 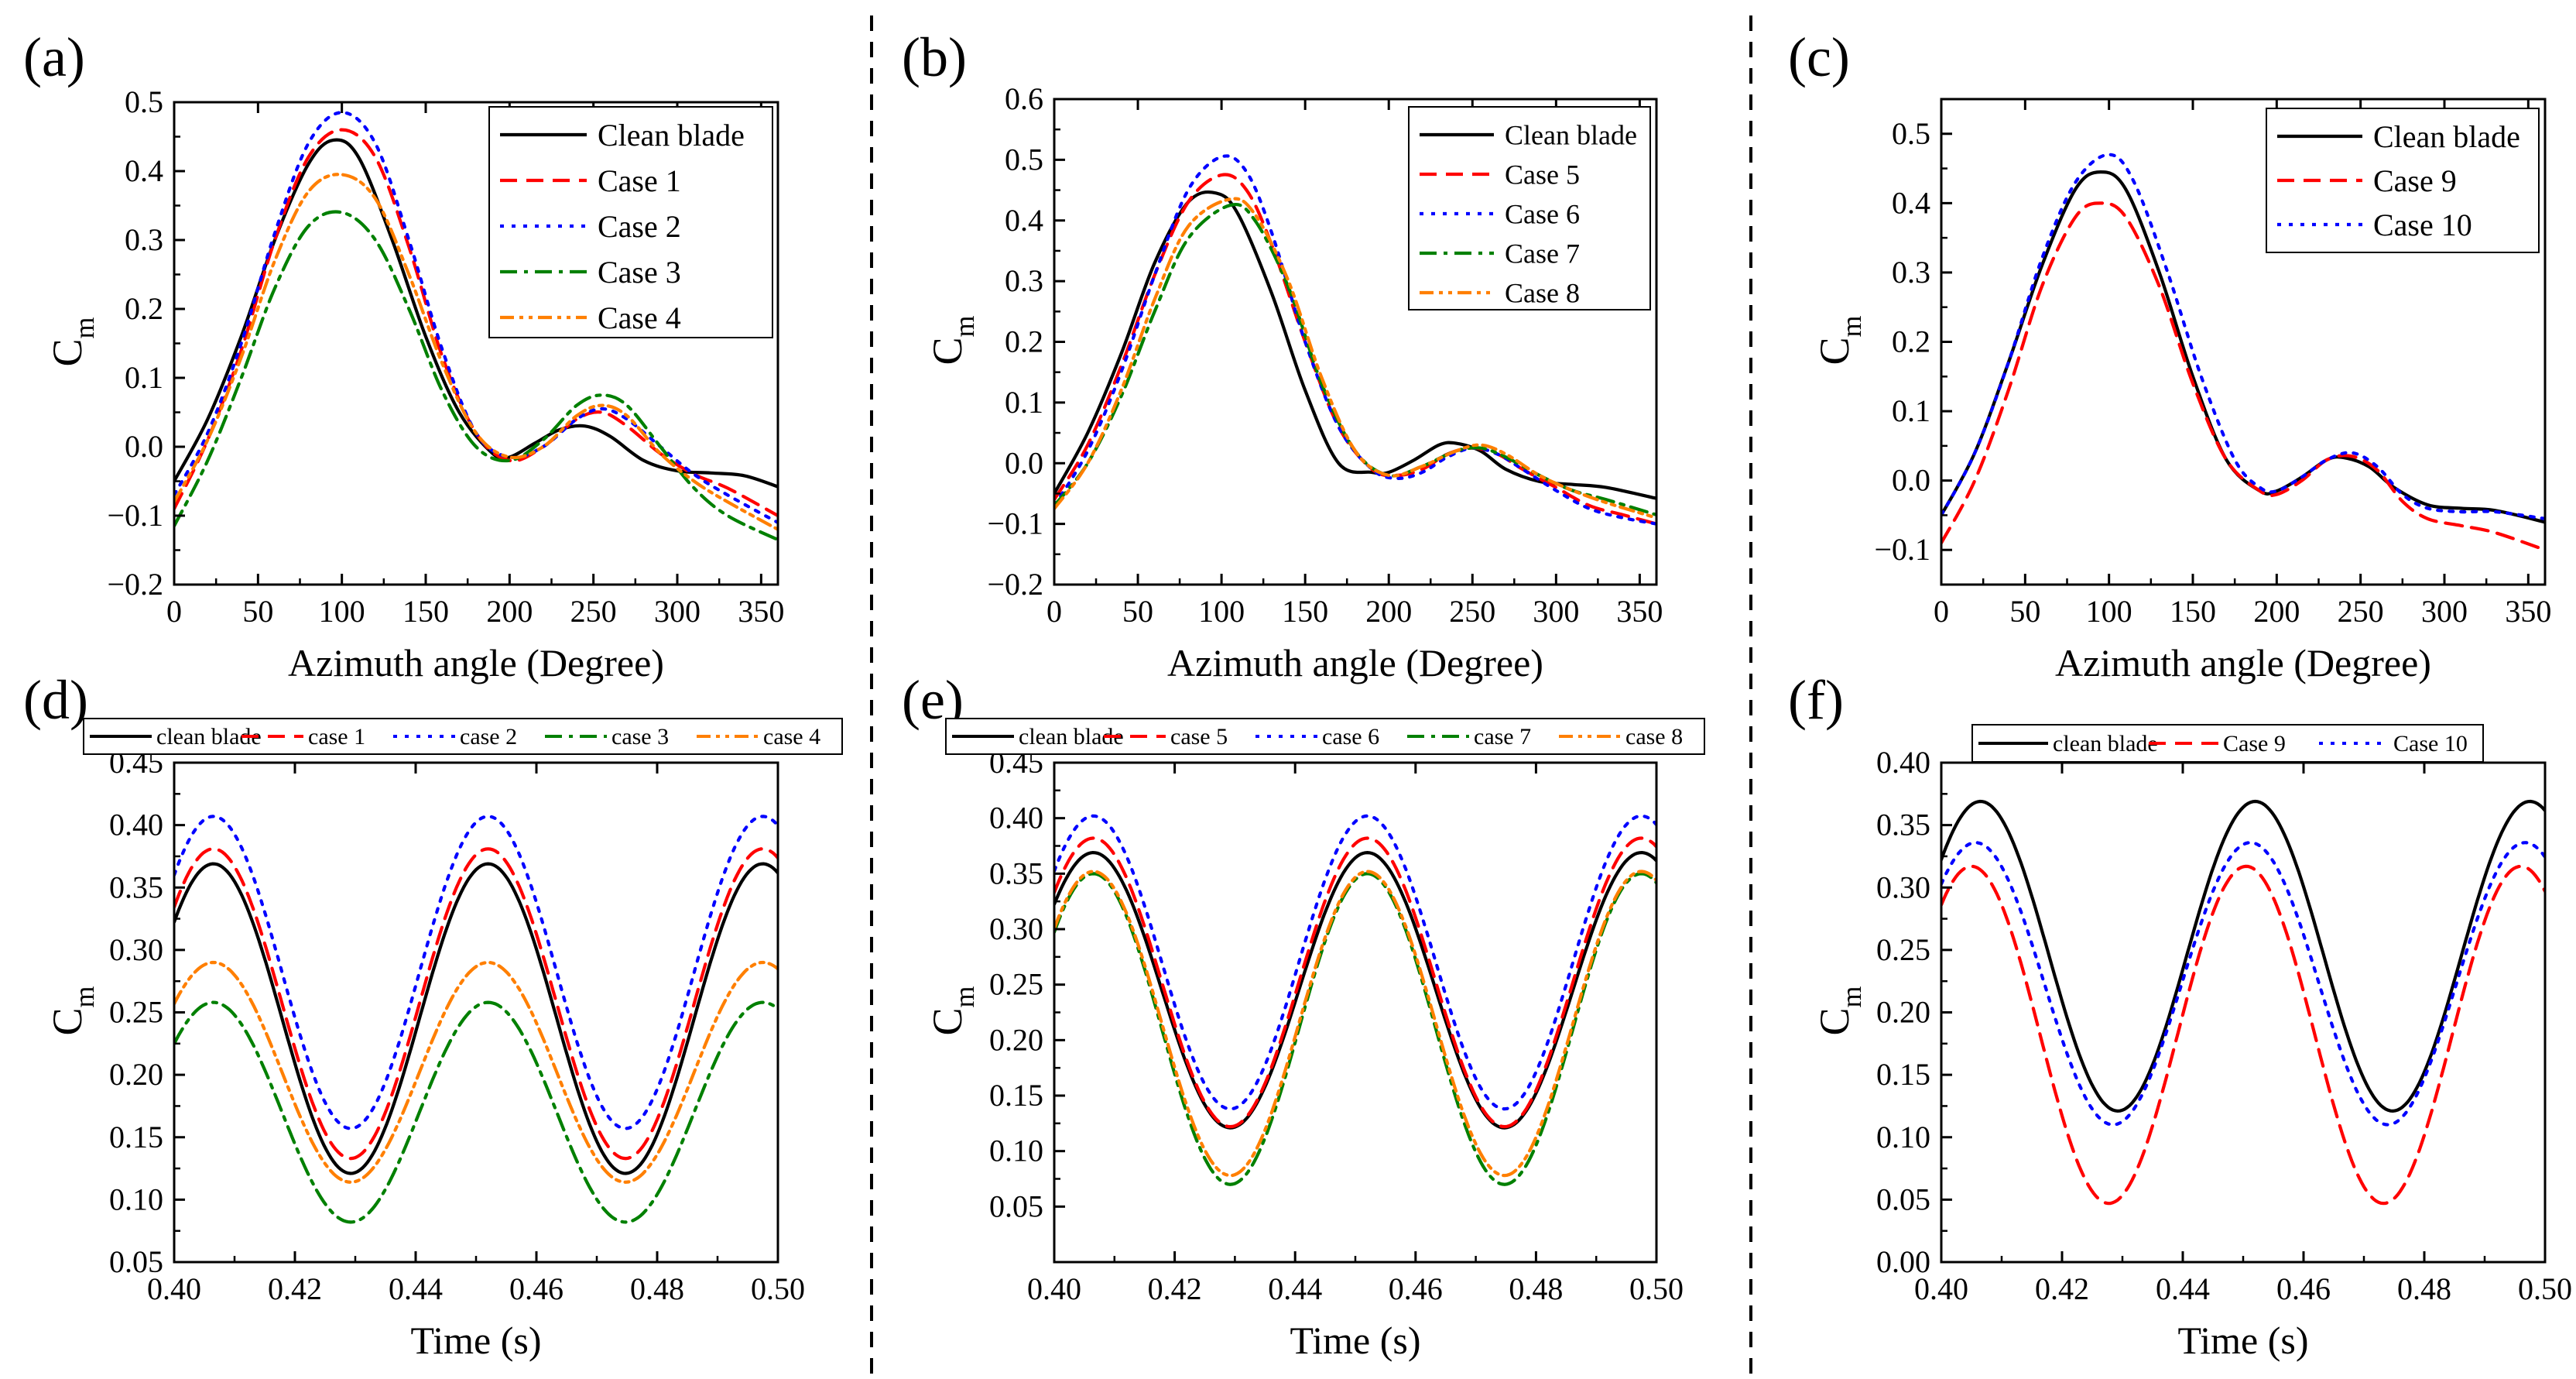 I want to click on x-tick-label: 350, so click(x=2528, y=611).